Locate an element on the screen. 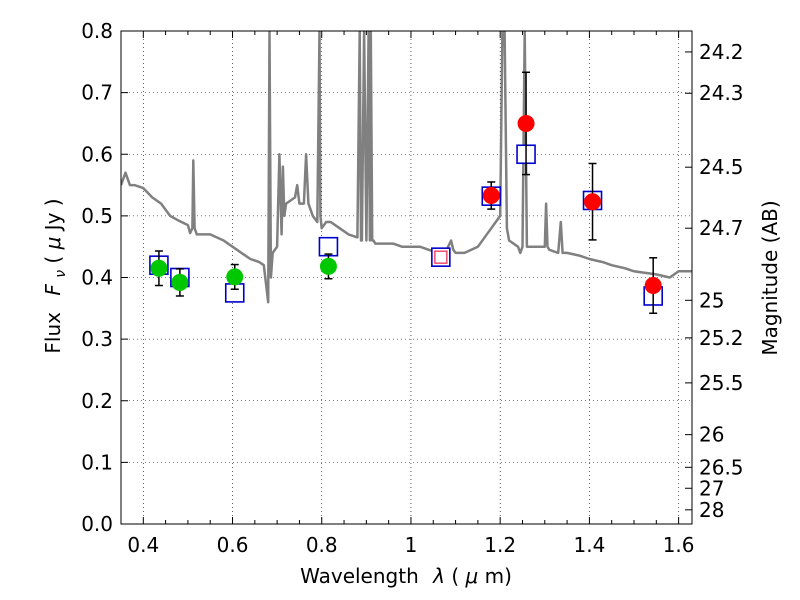 The height and width of the screenshot is (600, 800). y-axis-unit-rest: Jy ) is located at coordinates (53, 215).